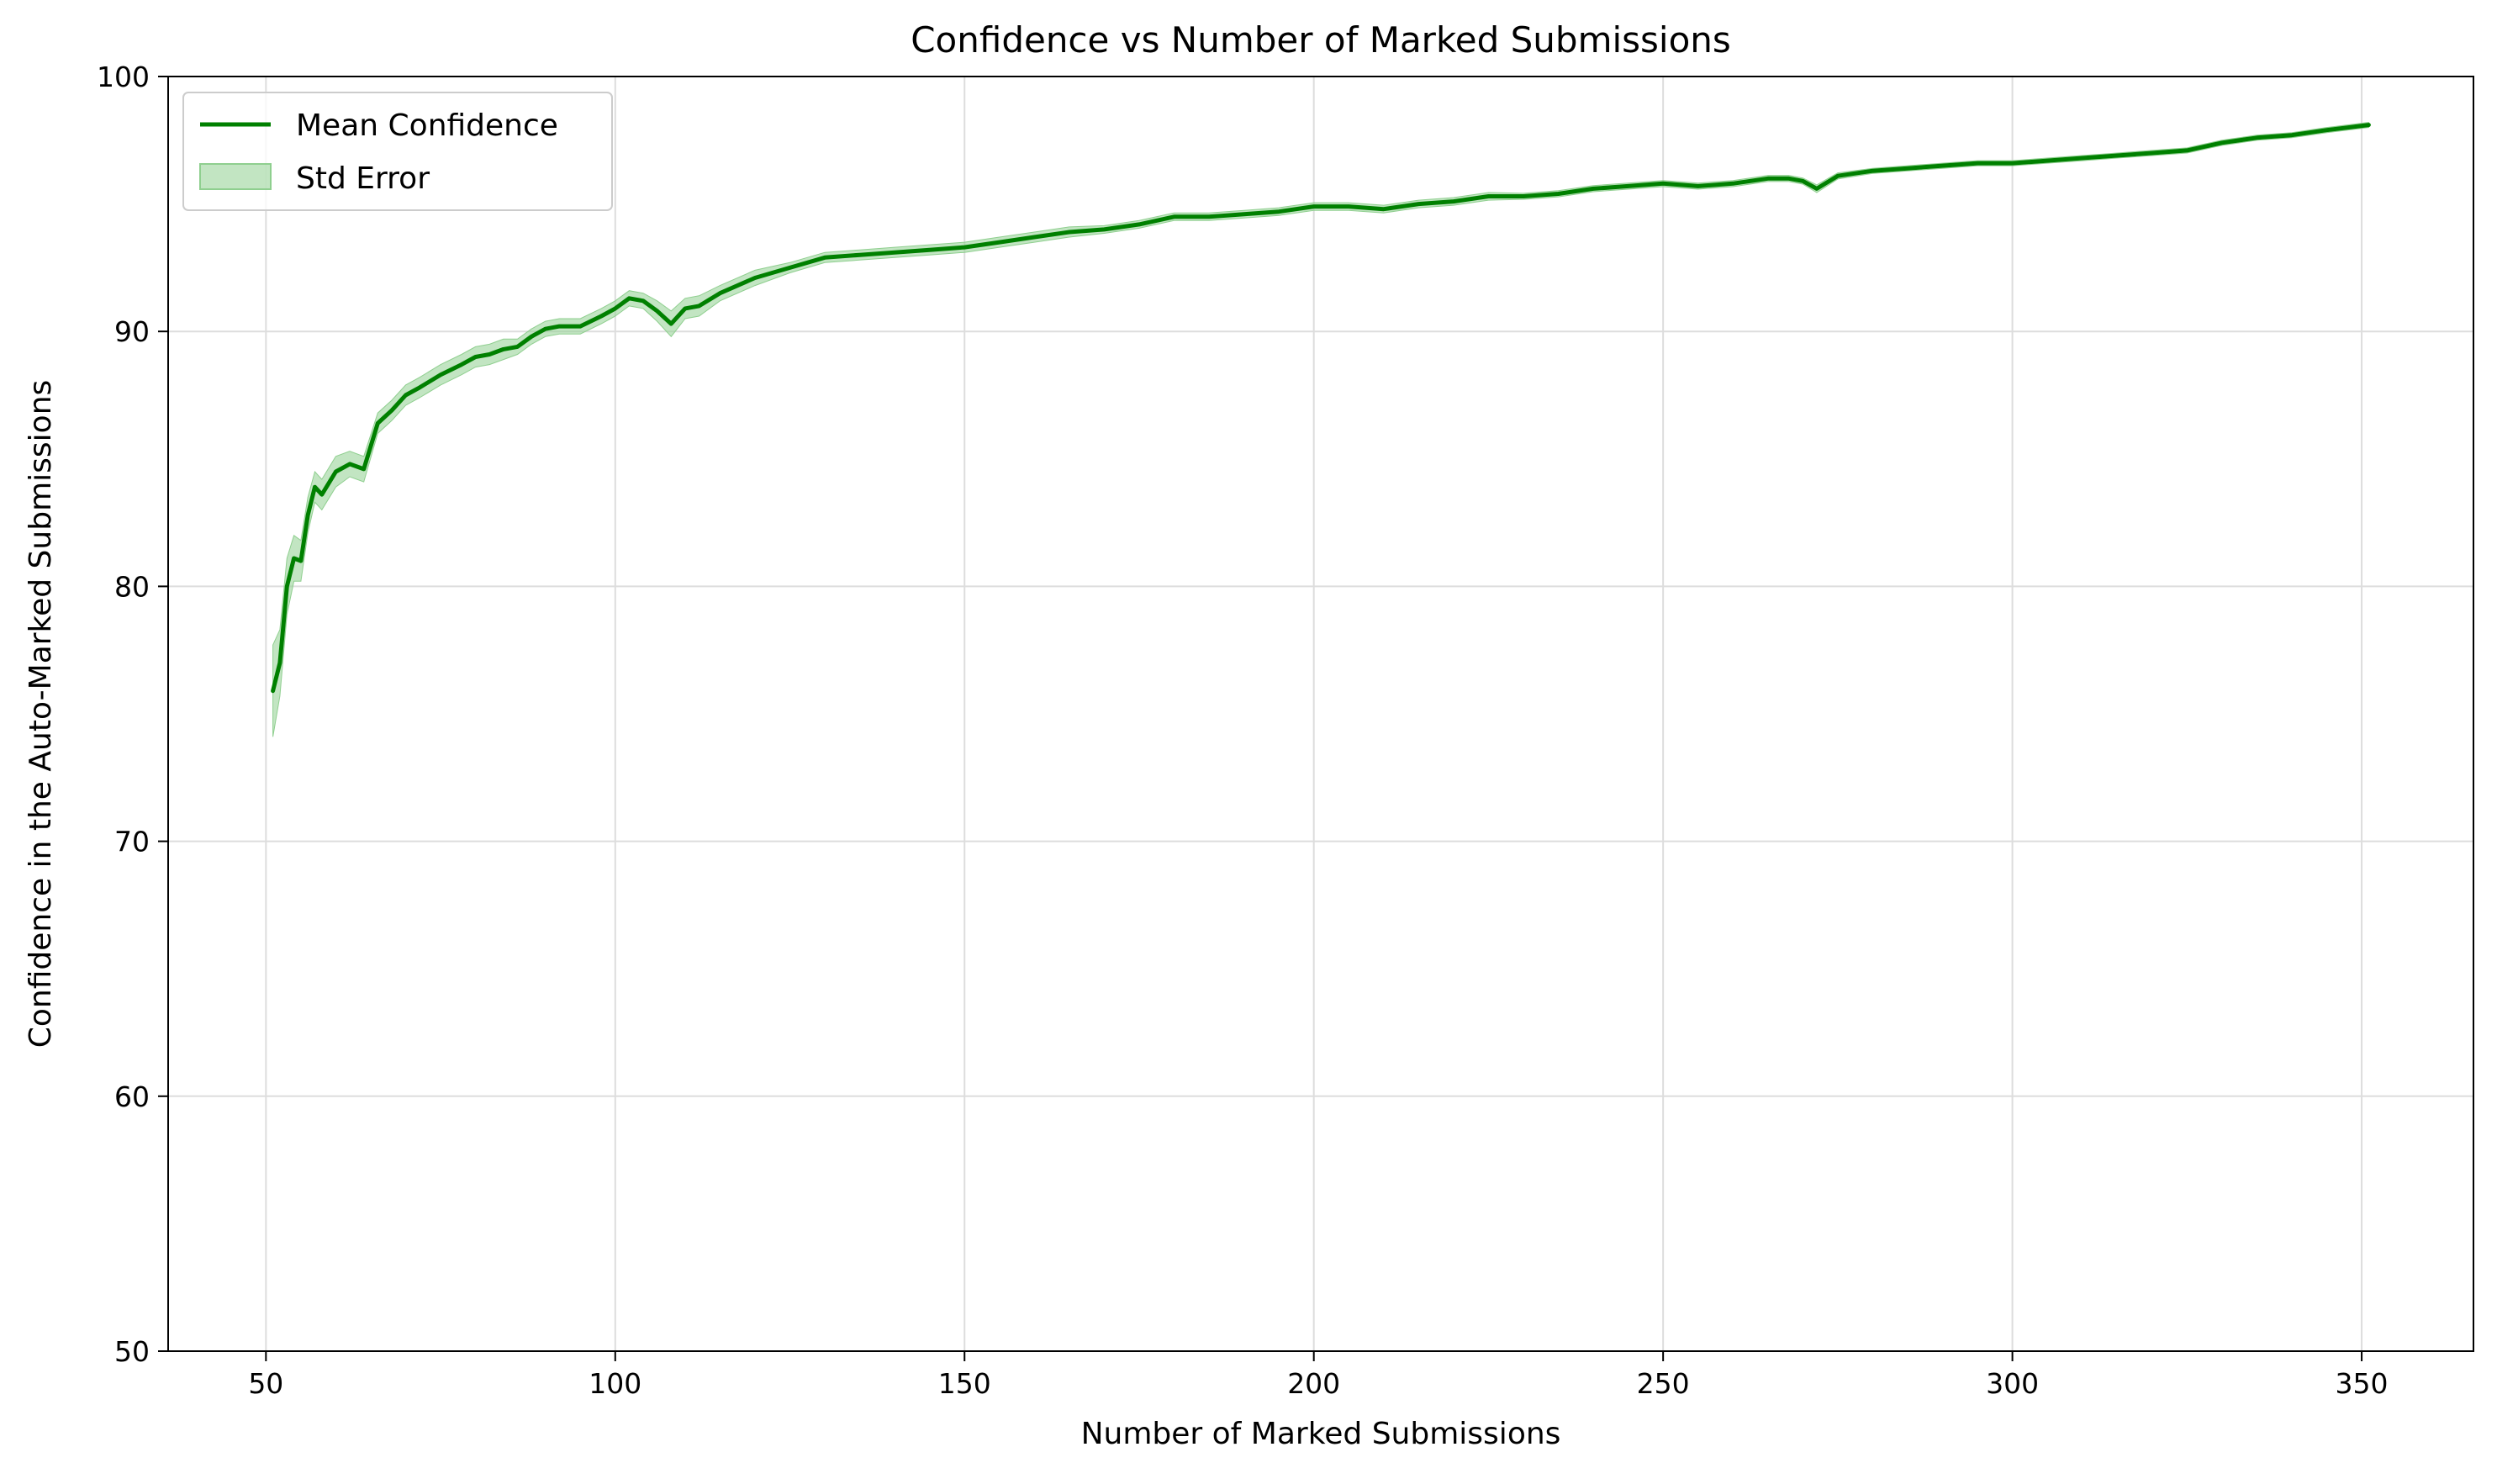 The height and width of the screenshot is (1484, 2497). I want to click on x-tick-label: 200, so click(1313, 1383).